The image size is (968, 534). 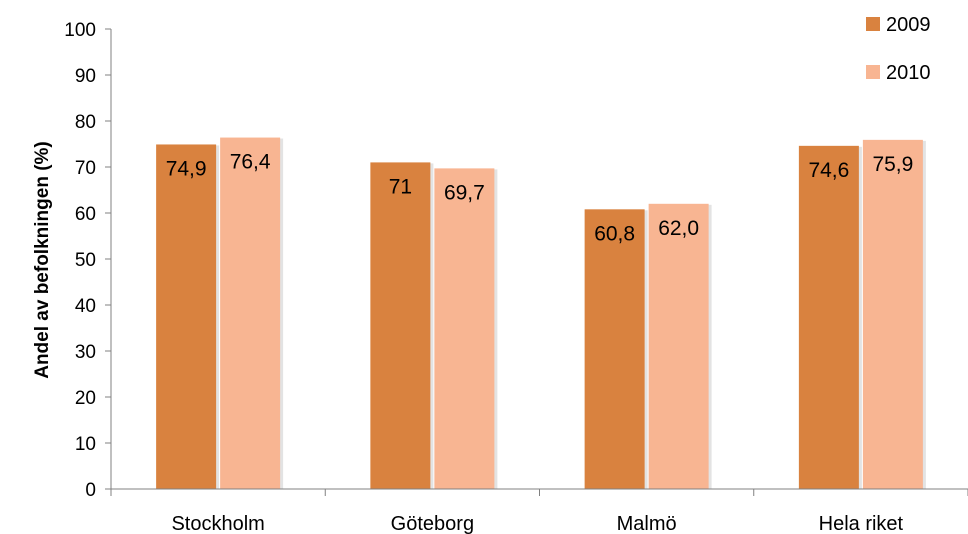 What do you see at coordinates (432, 523) in the screenshot?
I see `x-tick-label: Göteborg` at bounding box center [432, 523].